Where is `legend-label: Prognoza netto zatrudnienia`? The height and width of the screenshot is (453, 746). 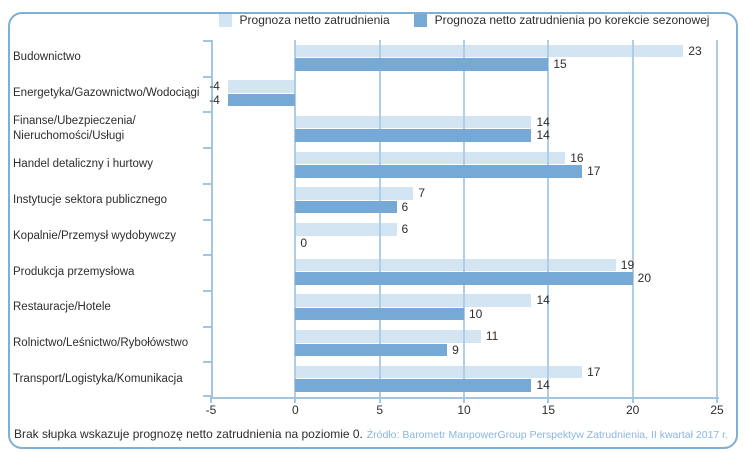
legend-label: Prognoza netto zatrudnienia is located at coordinates (314, 20).